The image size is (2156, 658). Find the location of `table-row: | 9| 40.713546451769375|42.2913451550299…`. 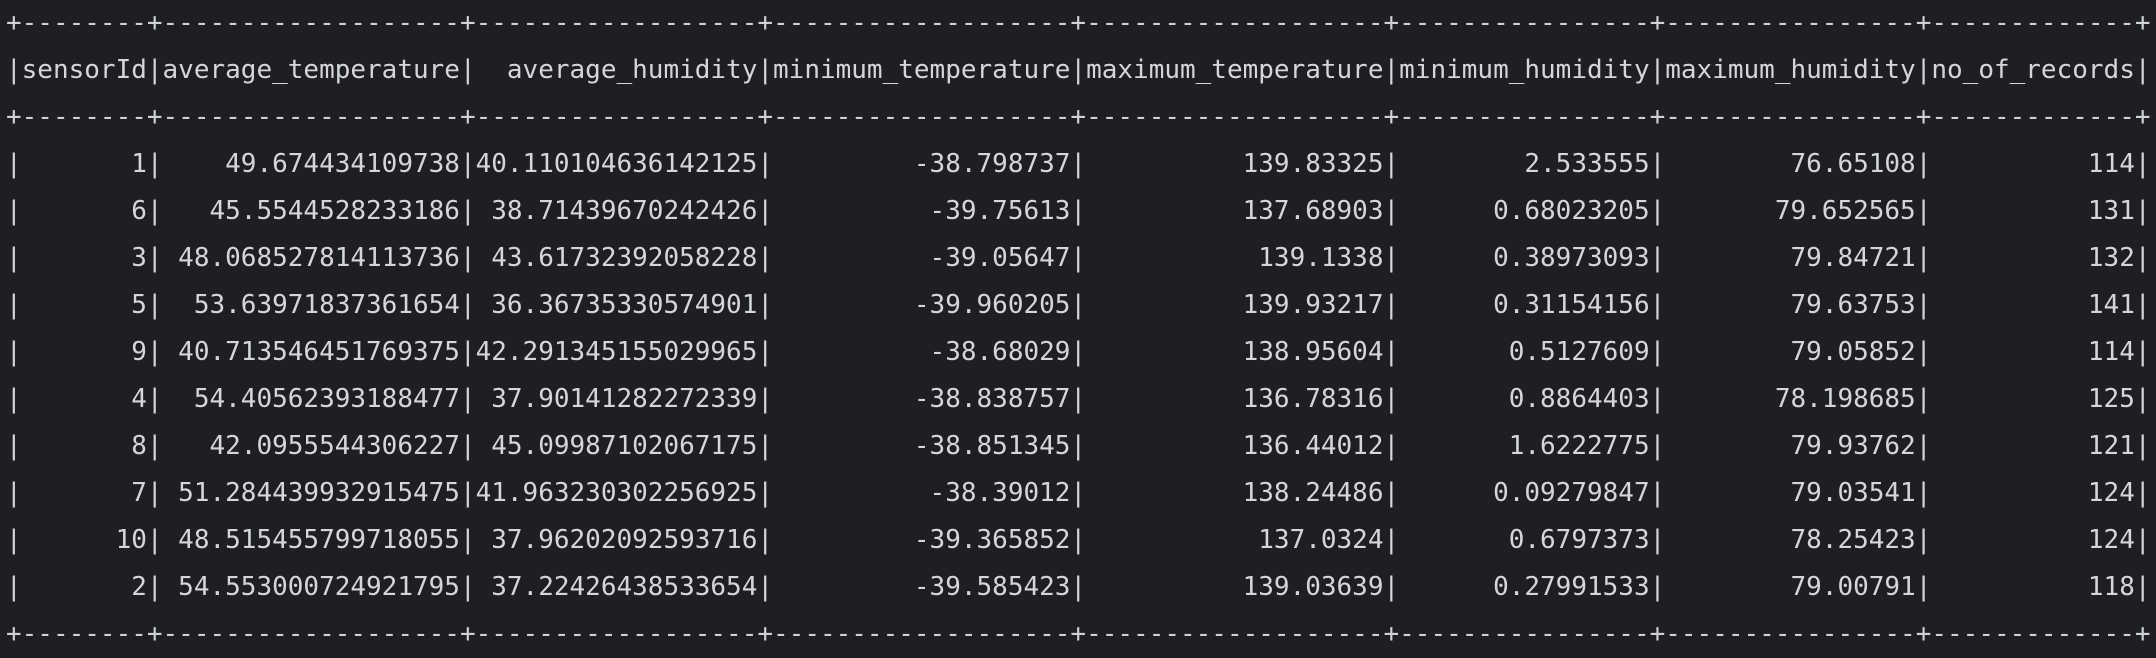

table-row: | 9| 40.713546451769375|42.2913451550299… is located at coordinates (1078, 352).